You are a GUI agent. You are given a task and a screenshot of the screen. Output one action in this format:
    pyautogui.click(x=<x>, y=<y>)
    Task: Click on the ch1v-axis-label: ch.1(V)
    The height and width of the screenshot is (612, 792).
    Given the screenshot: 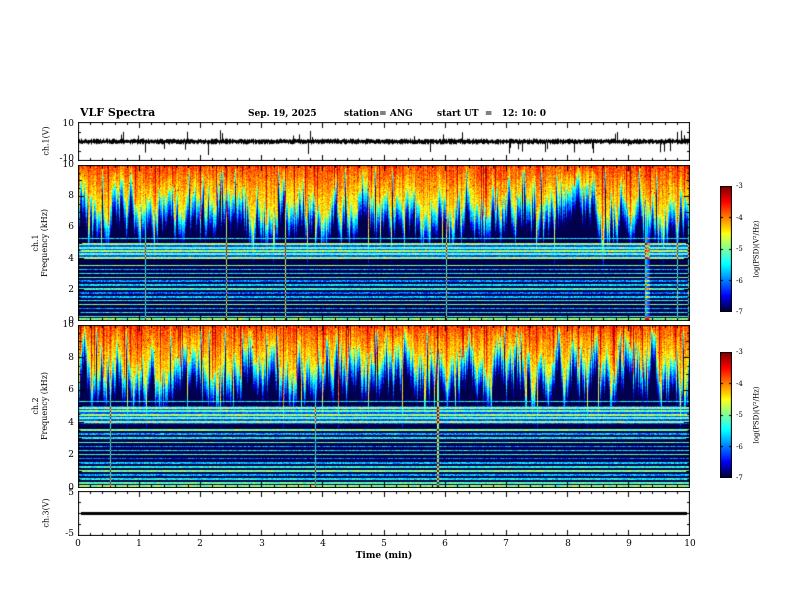 What is the action you would take?
    pyautogui.click(x=46, y=141)
    